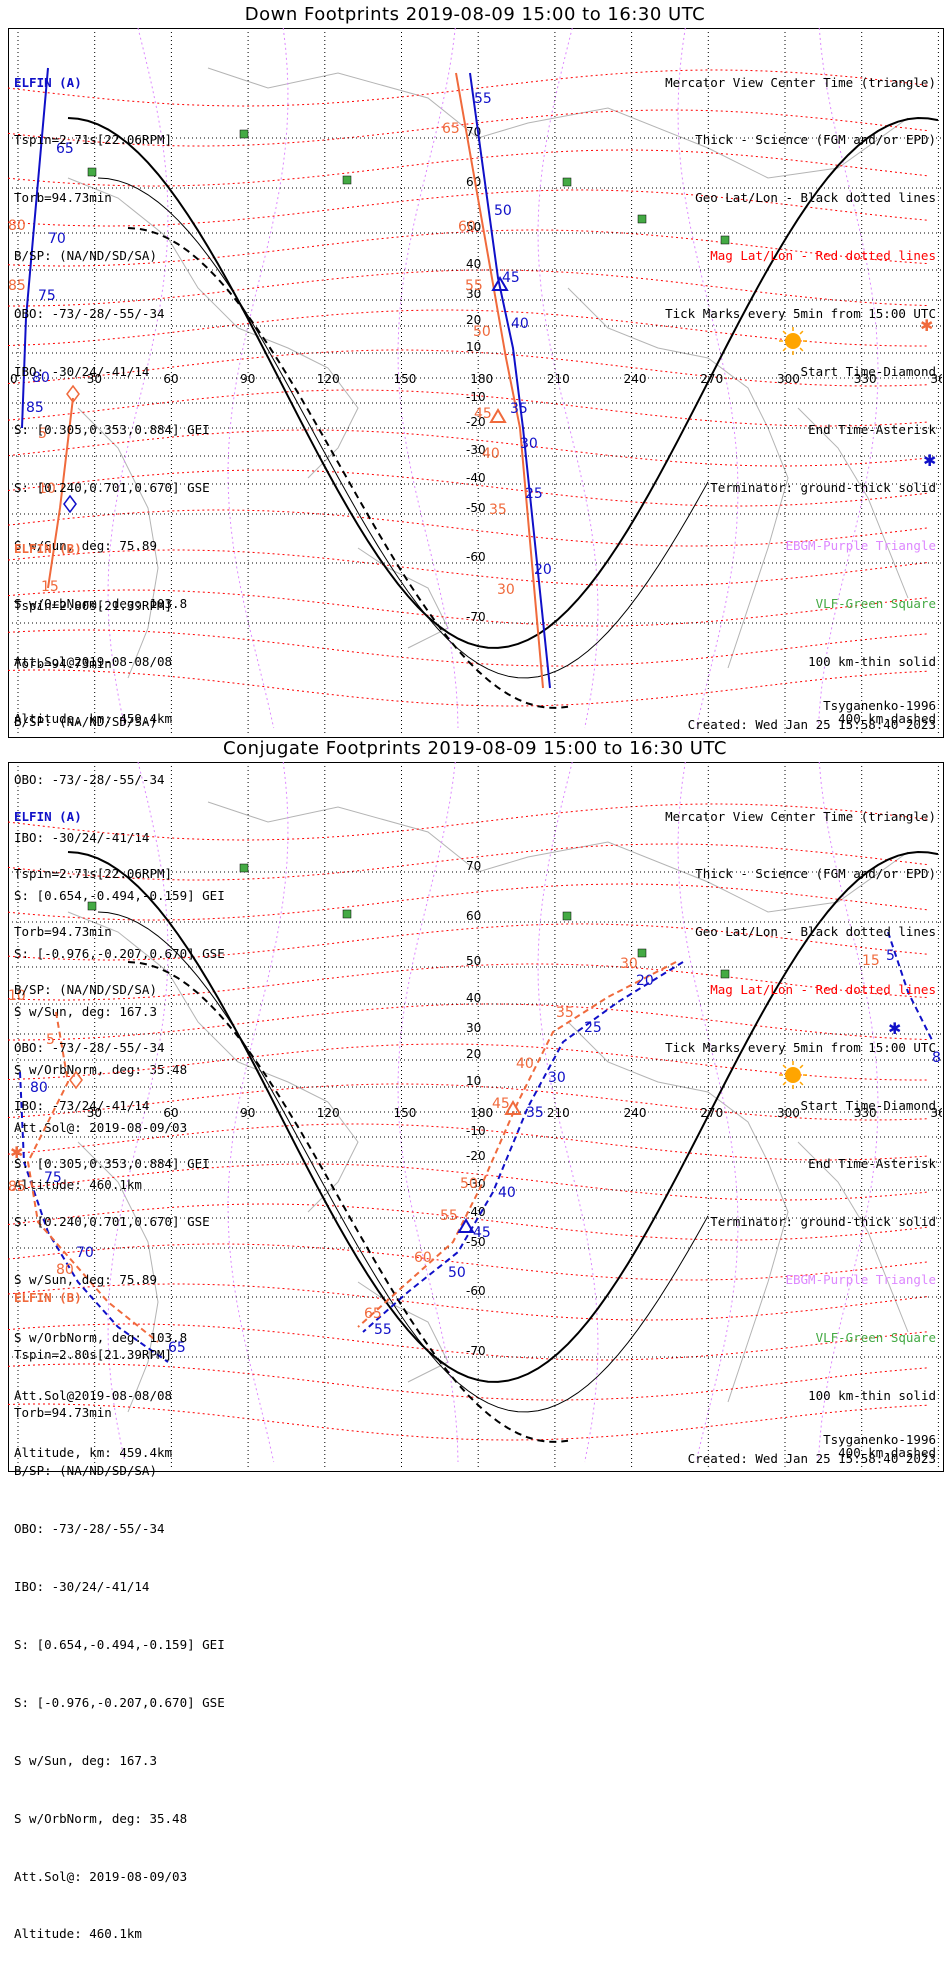  What do you see at coordinates (85, 1279) in the screenshot?
I see `elfin-a-line: S w/Sun, deg: 75.89` at bounding box center [85, 1279].